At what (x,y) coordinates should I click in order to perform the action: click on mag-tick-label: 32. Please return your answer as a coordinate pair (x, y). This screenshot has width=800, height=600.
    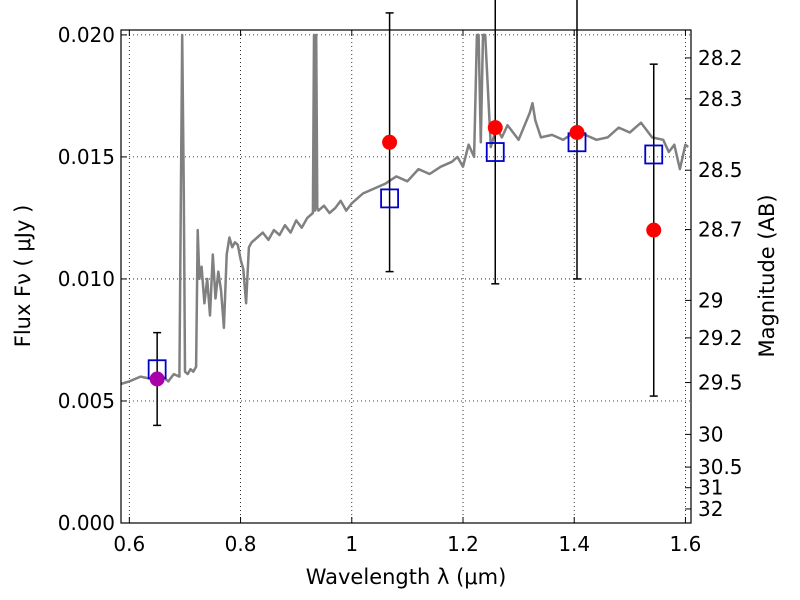
    Looking at the image, I should click on (710, 509).